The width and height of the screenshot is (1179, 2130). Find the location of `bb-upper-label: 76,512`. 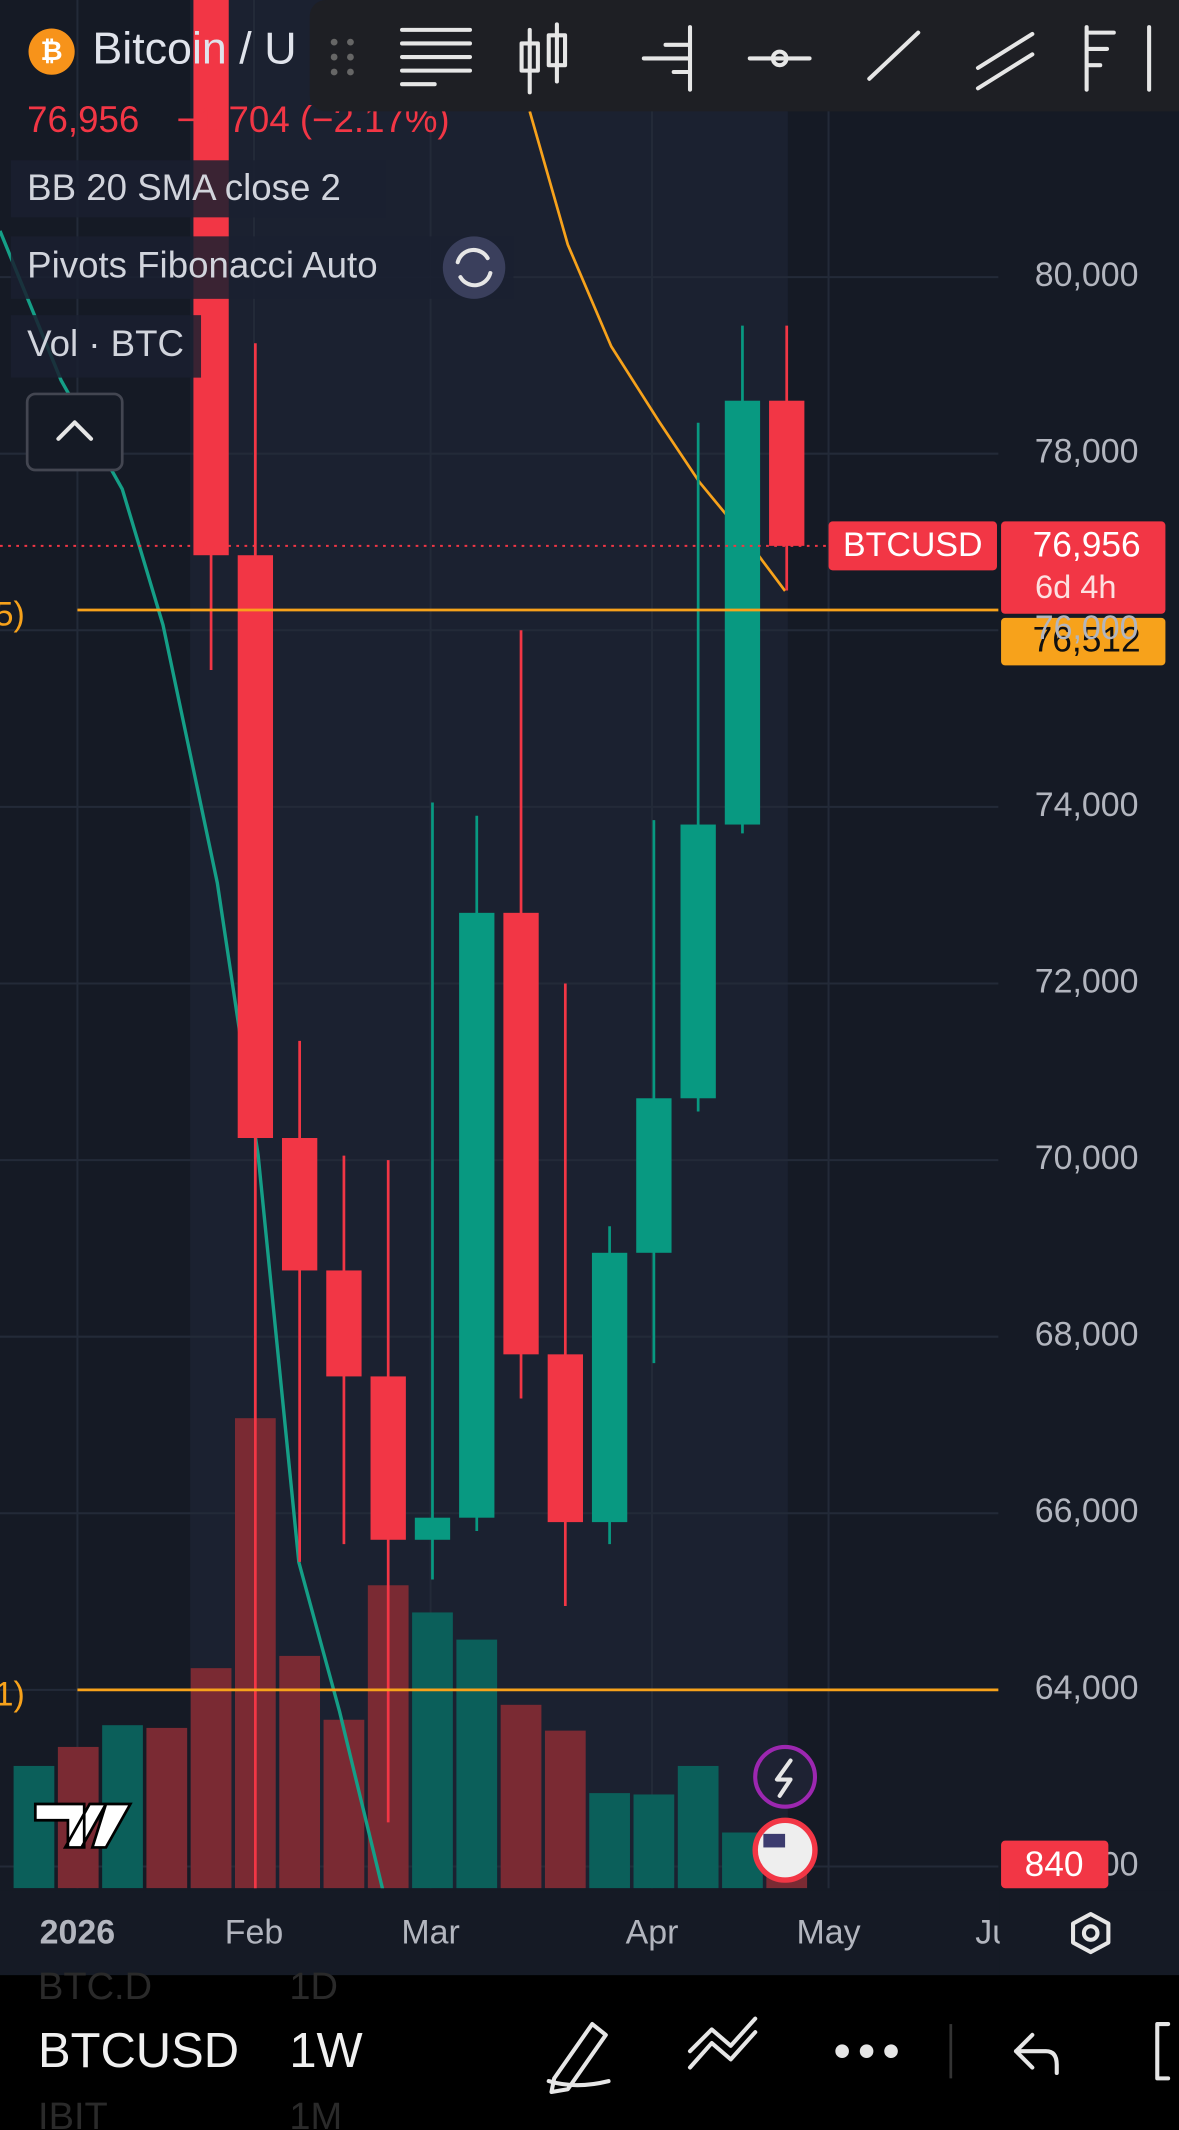

bb-upper-label: 76,512 is located at coordinates (1087, 640).